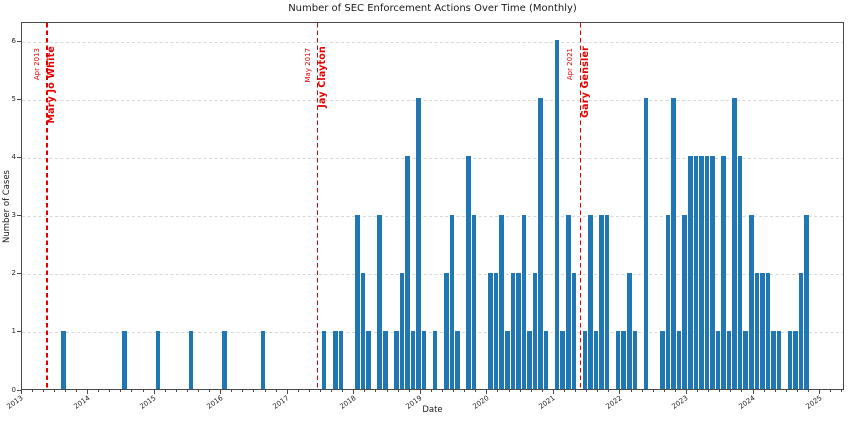 The width and height of the screenshot is (850, 423). What do you see at coordinates (36, 64) in the screenshot?
I see `chair-marker-date-0: Apr 2013` at bounding box center [36, 64].